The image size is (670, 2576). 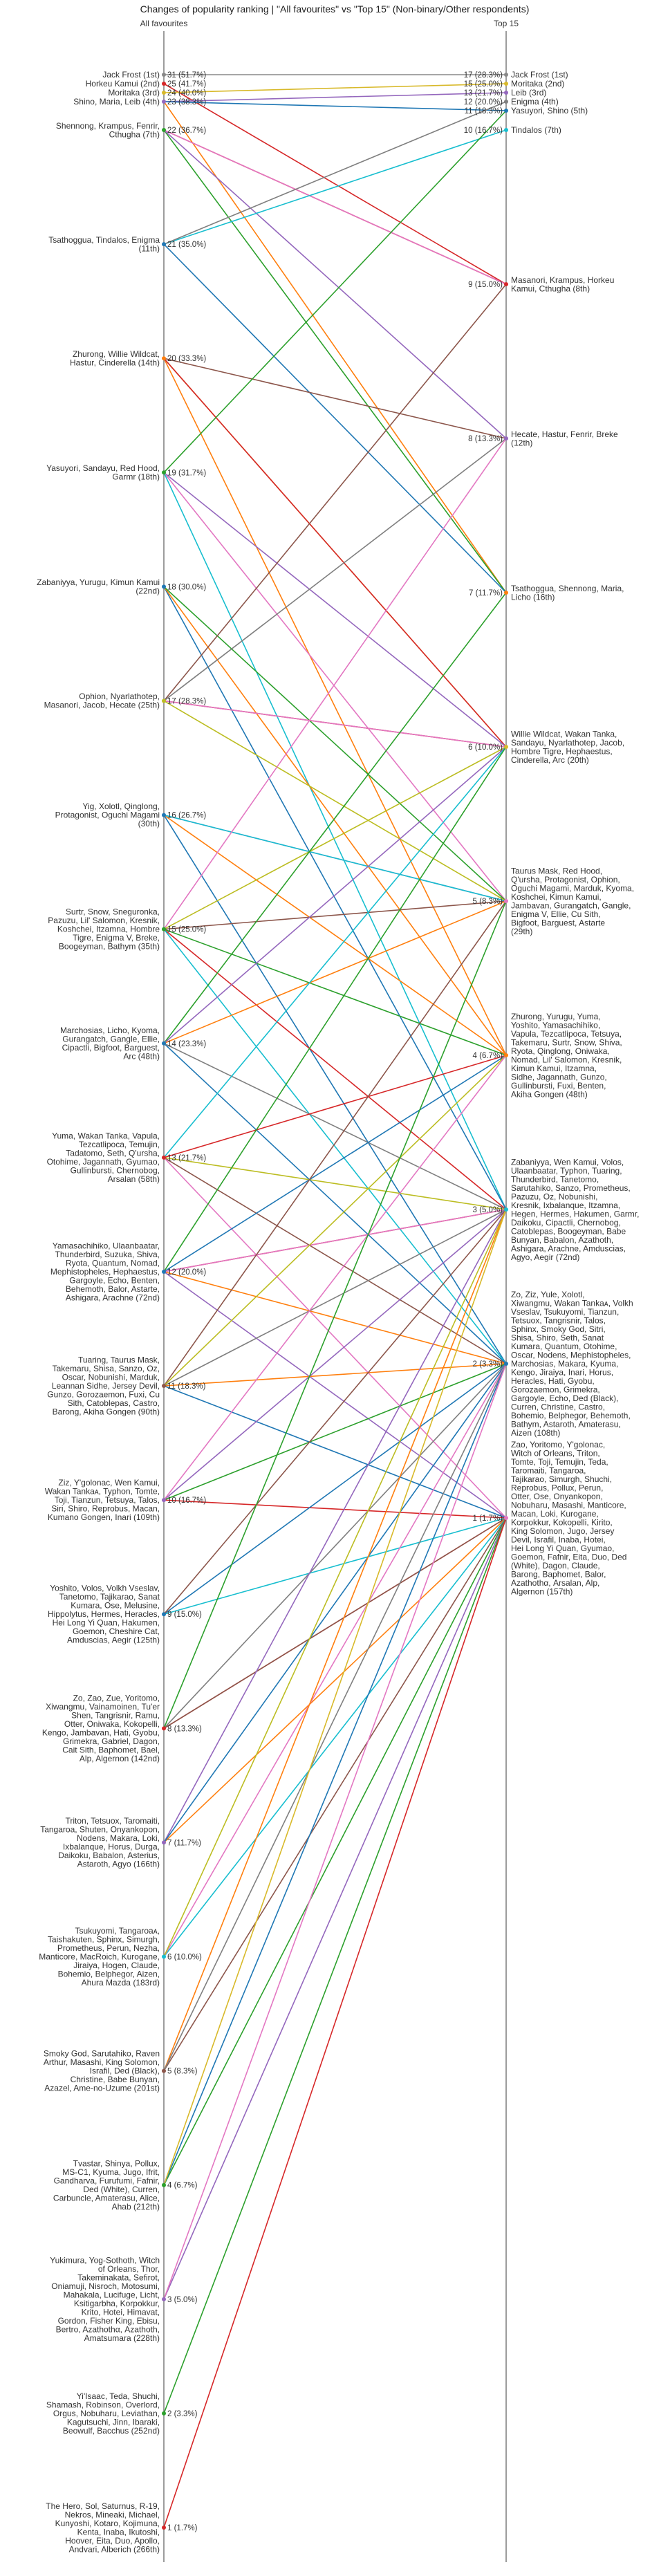 I want to click on right-group-label: Willie Wildcat, Wakan Tanka,, so click(x=564, y=734).